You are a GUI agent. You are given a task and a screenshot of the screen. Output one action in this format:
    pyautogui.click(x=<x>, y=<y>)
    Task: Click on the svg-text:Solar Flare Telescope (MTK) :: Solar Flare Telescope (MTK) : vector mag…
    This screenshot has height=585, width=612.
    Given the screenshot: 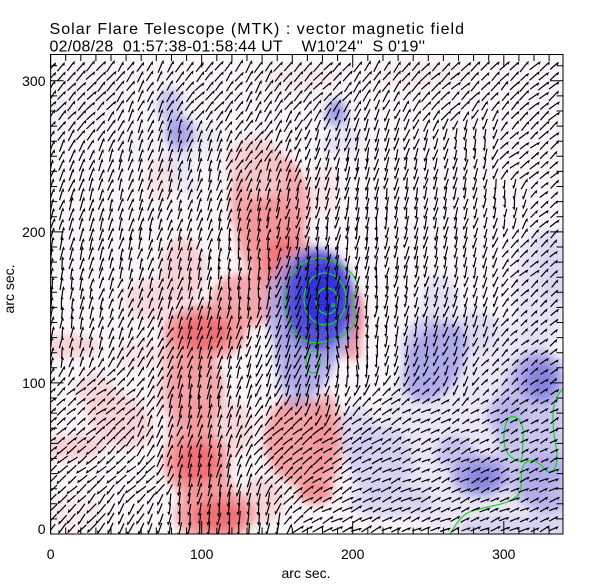 What is the action you would take?
    pyautogui.click(x=257, y=29)
    